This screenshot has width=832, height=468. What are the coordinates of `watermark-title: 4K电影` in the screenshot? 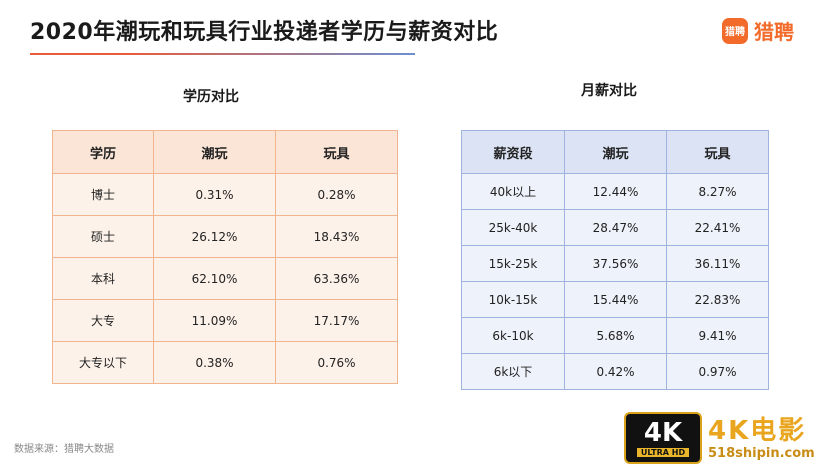 It's located at (757, 430).